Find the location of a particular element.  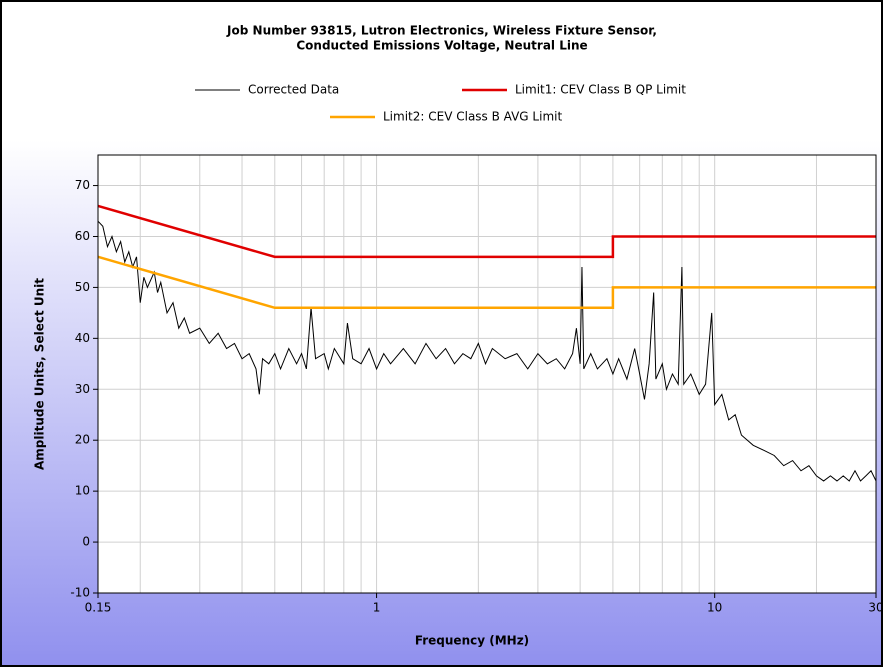

x-tick-label: 0.15 is located at coordinates (98, 608).